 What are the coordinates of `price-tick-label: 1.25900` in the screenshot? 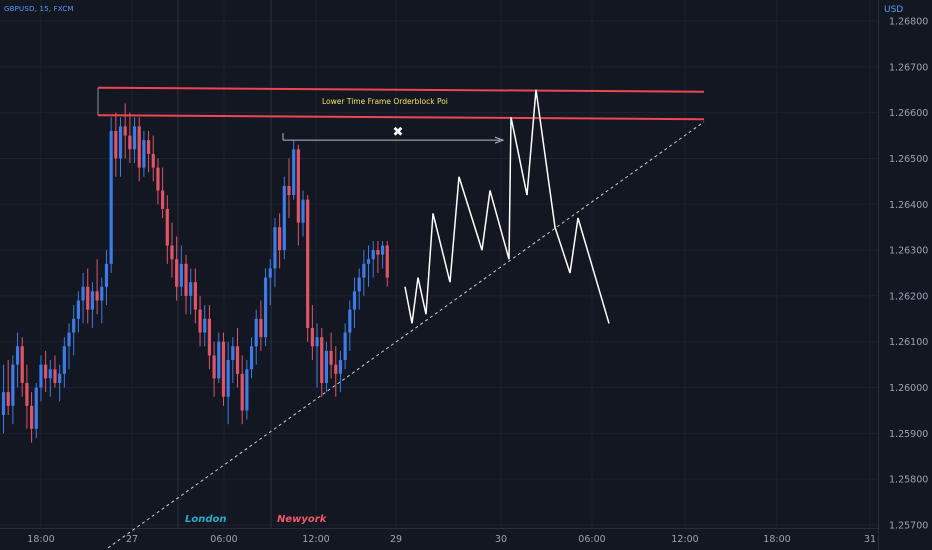 It's located at (908, 434).